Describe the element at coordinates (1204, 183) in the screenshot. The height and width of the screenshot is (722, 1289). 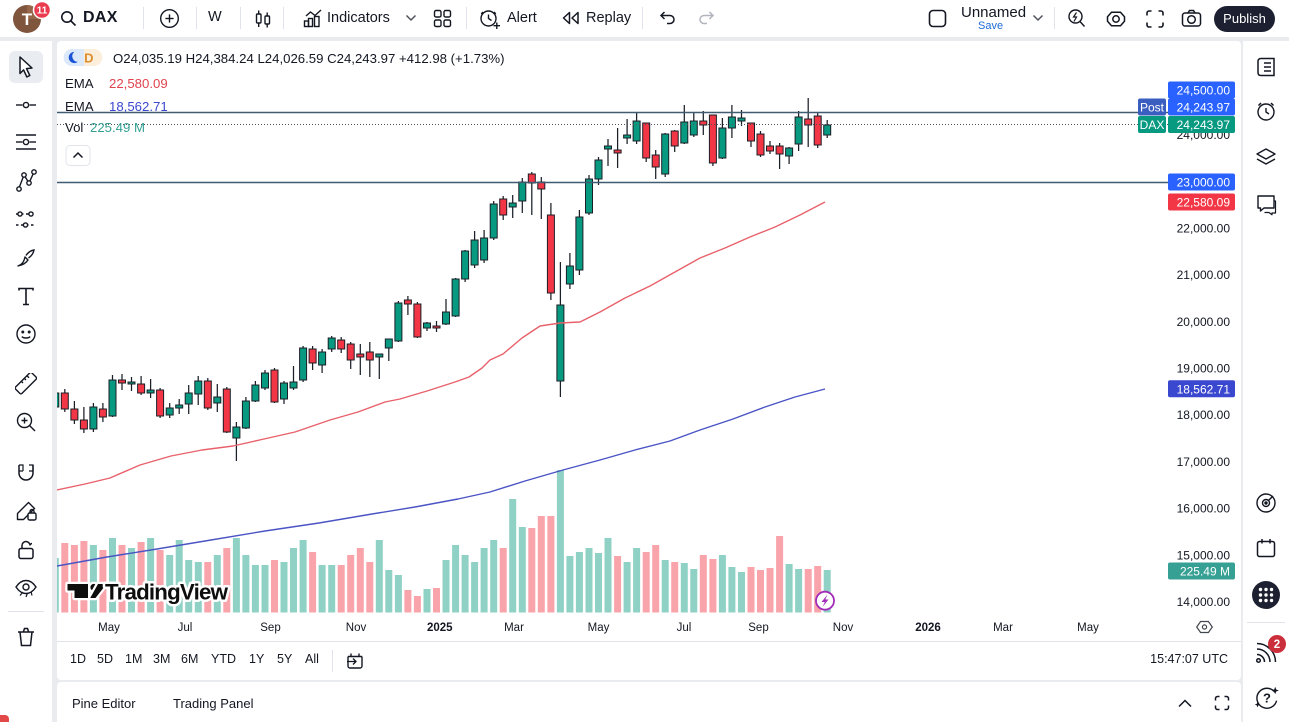
I see `svg-text: 23,000.00` at that location.